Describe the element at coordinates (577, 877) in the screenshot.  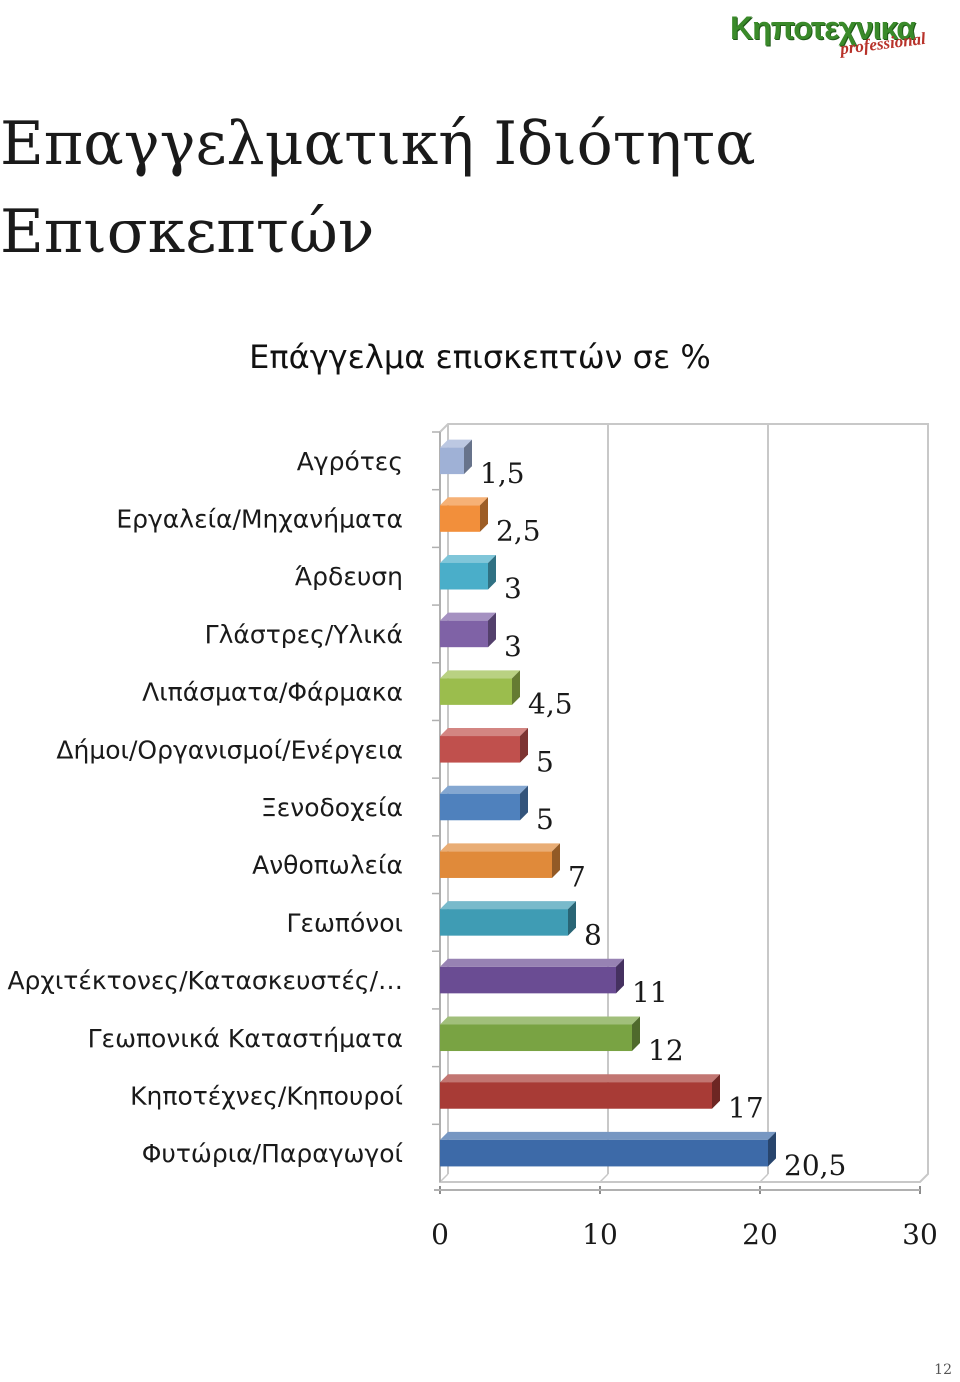
I see `data-label: 7` at that location.